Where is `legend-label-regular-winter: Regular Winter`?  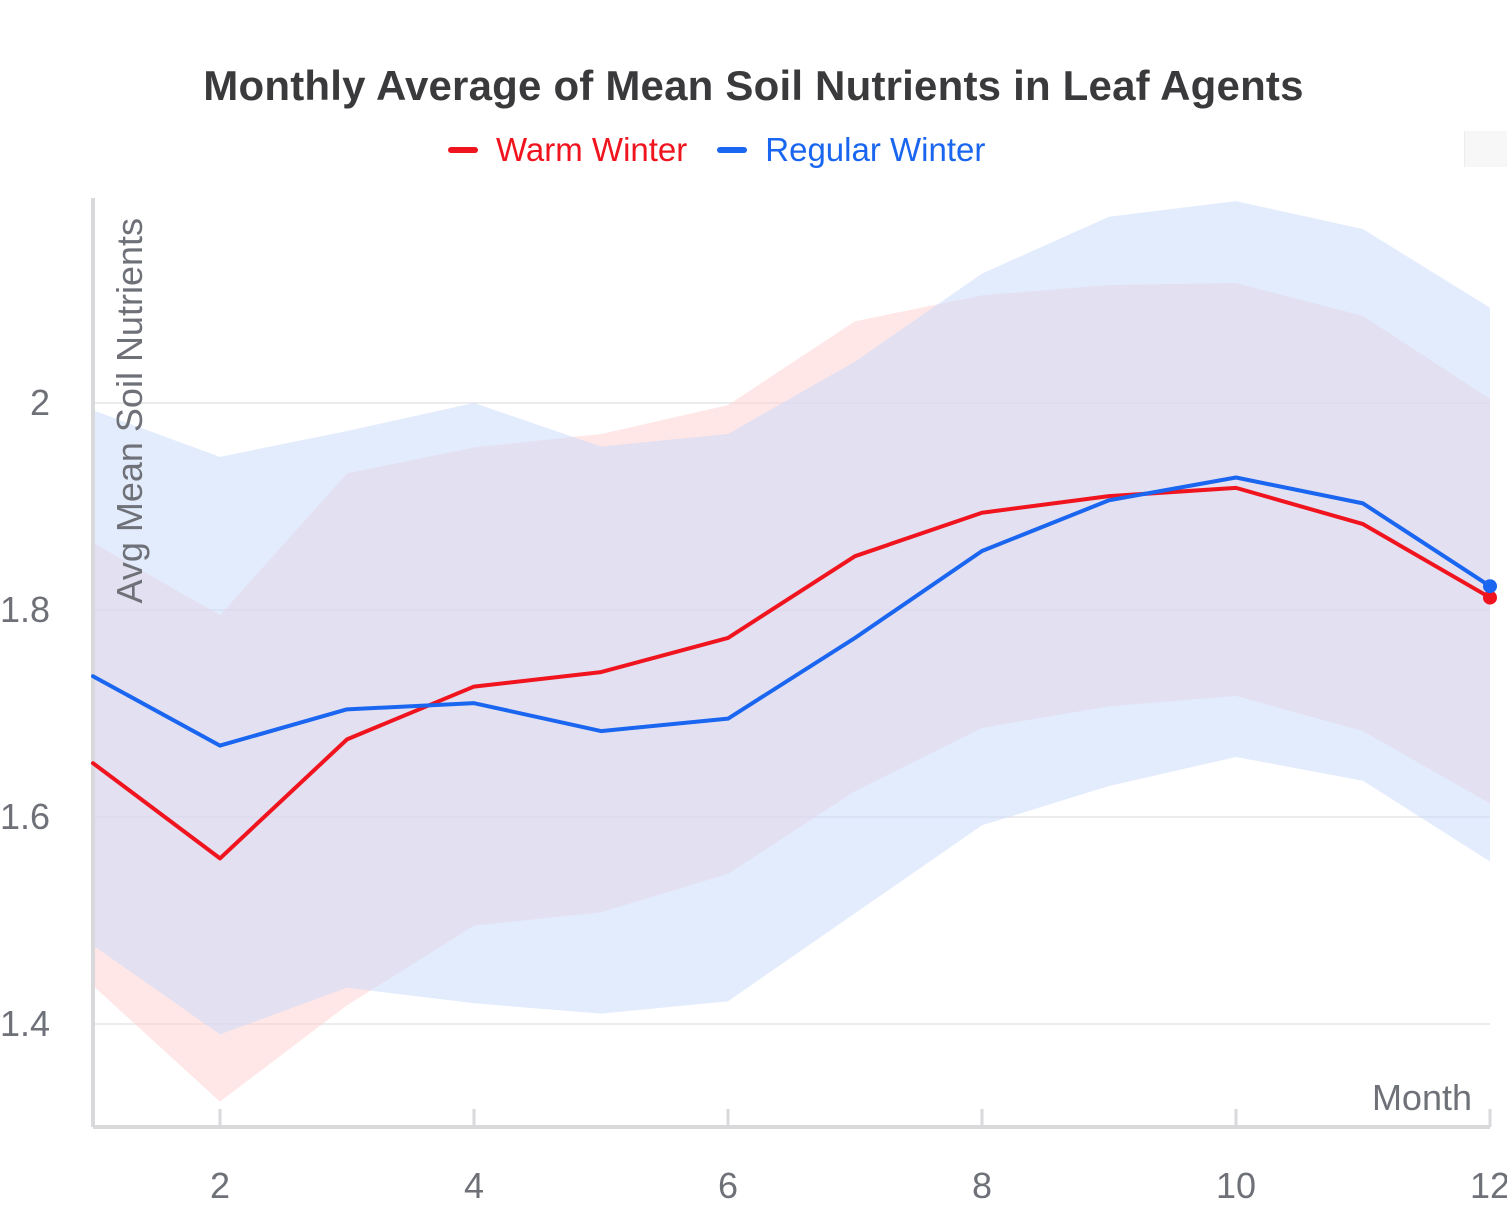 legend-label-regular-winter: Regular Winter is located at coordinates (875, 149).